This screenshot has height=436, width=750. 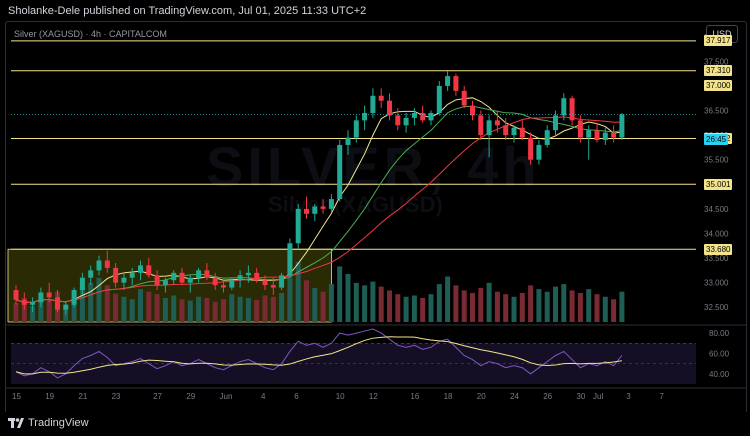 I want to click on brand-name: TradingView, so click(x=58, y=423).